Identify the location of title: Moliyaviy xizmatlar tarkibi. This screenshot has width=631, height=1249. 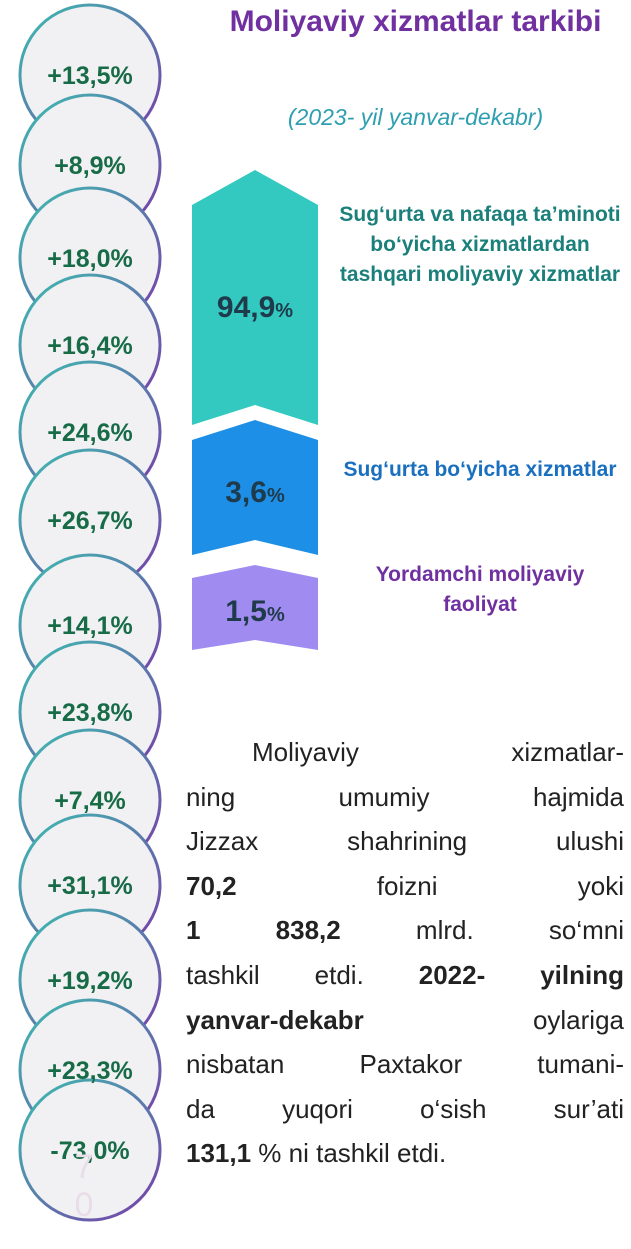
(415, 21).